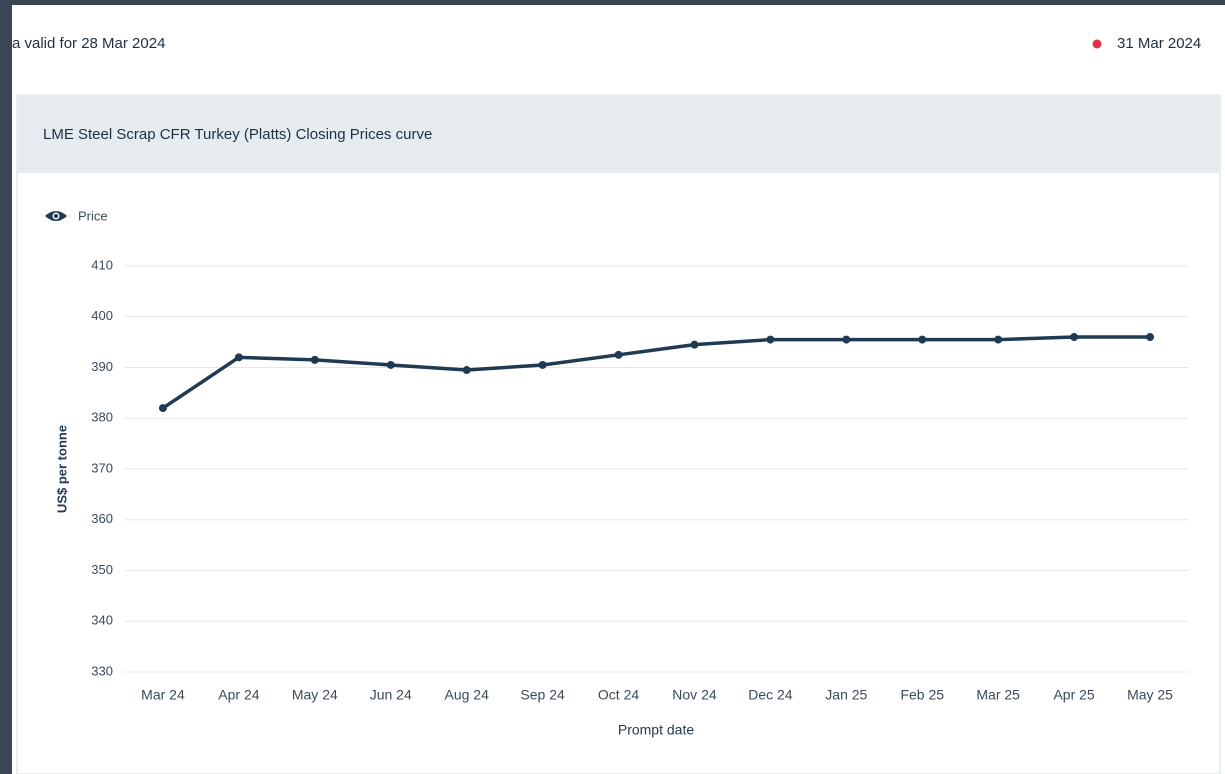 The width and height of the screenshot is (1225, 774). I want to click on x-tick-label: Mar 25, so click(998, 695).